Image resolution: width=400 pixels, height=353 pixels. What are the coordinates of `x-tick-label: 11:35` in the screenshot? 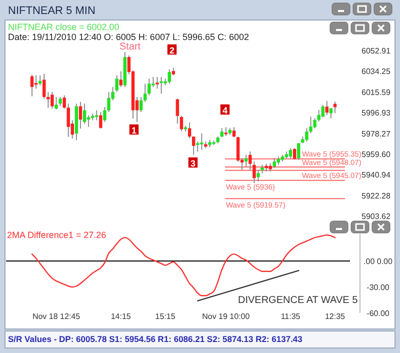 It's located at (290, 316).